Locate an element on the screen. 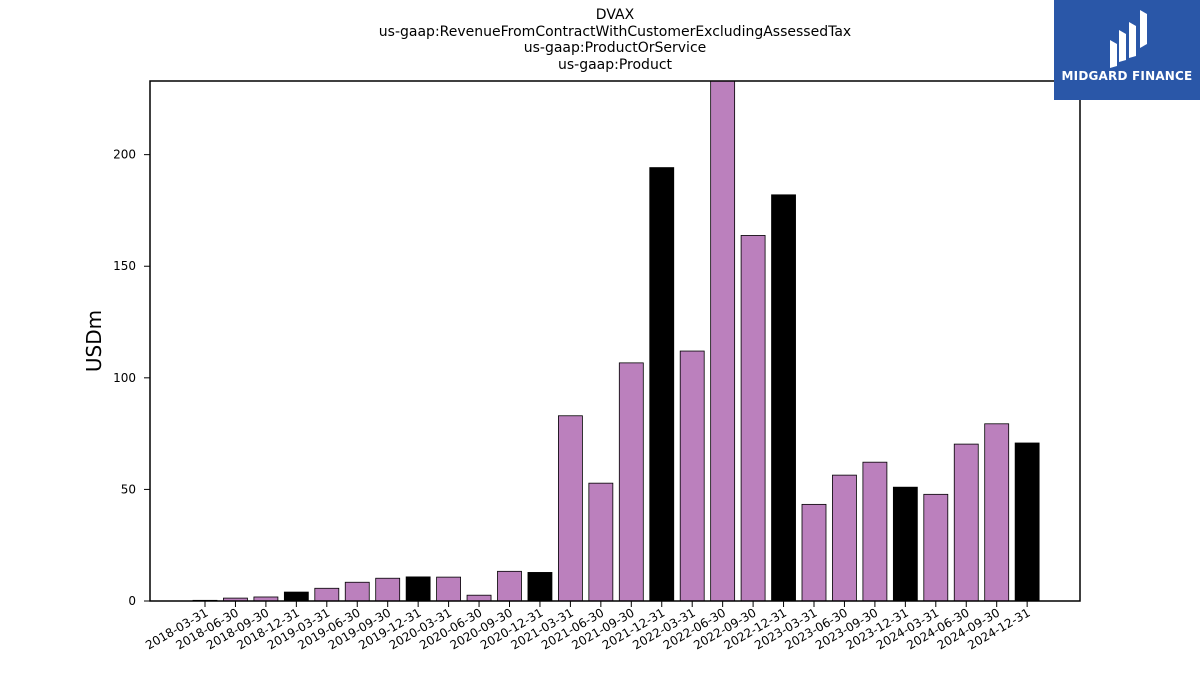  y-tick-label: 50 is located at coordinates (128, 489).